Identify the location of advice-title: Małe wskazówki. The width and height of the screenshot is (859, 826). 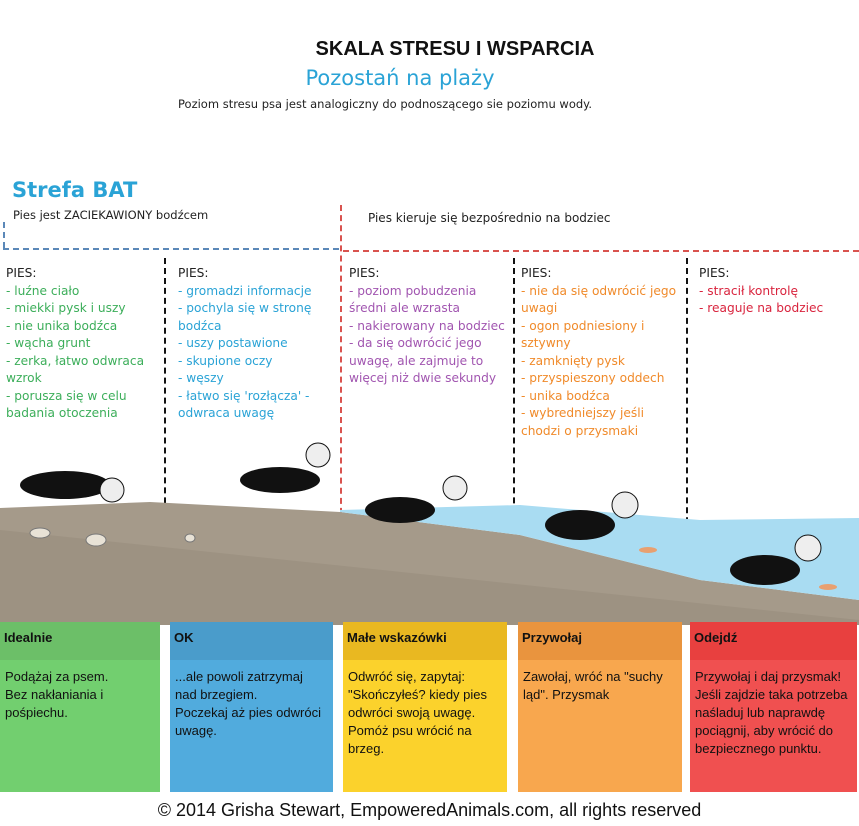
(425, 641).